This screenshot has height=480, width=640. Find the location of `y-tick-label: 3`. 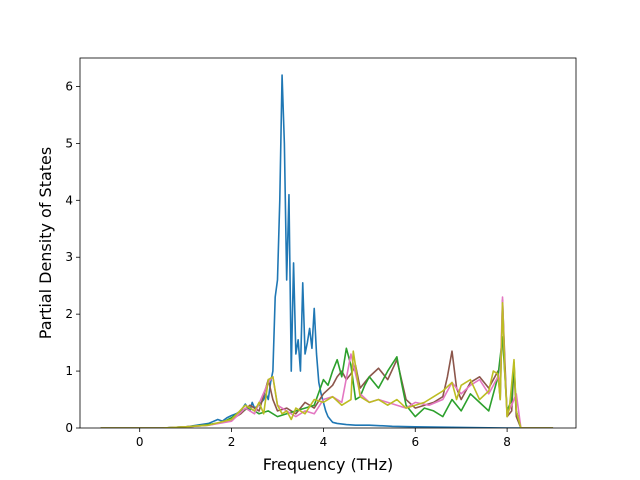

y-tick-label: 3 is located at coordinates (69, 257).